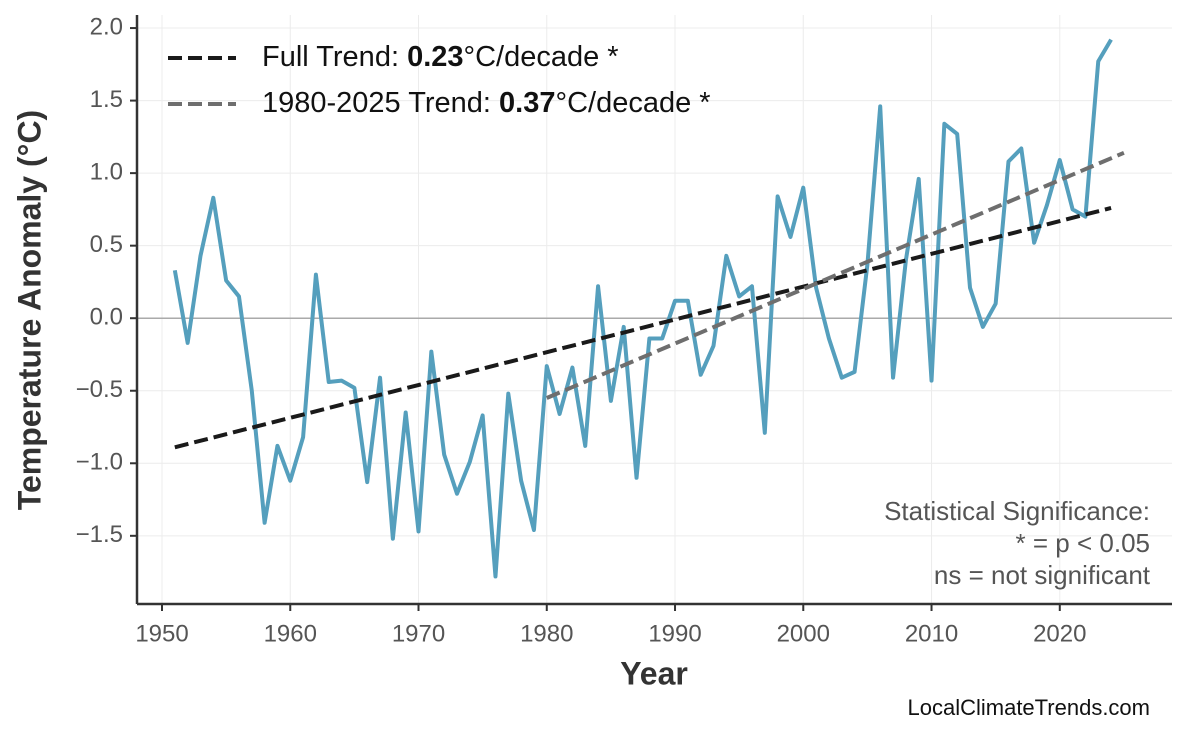 The image size is (1186, 742). What do you see at coordinates (106, 317) in the screenshot?
I see `y-tick-label: 0.0` at bounding box center [106, 317].